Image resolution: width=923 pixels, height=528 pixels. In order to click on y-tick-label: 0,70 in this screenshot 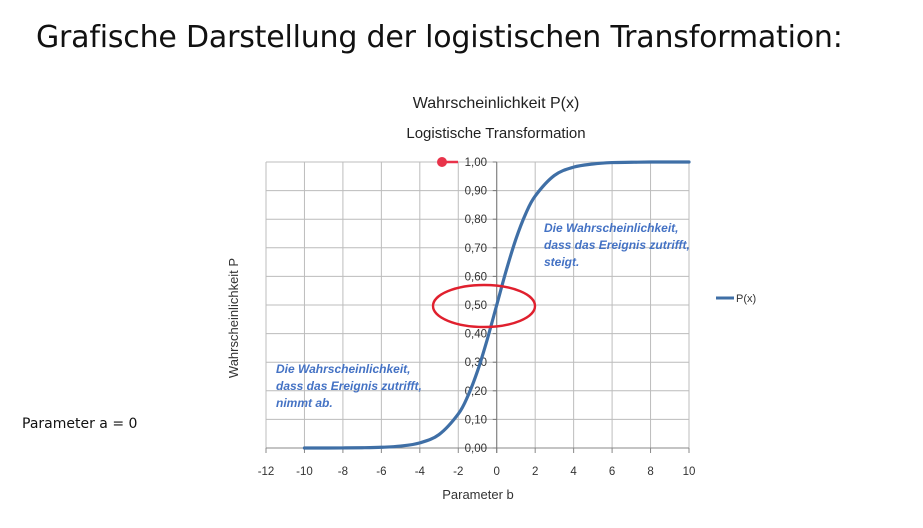, I will do `click(476, 249)`.